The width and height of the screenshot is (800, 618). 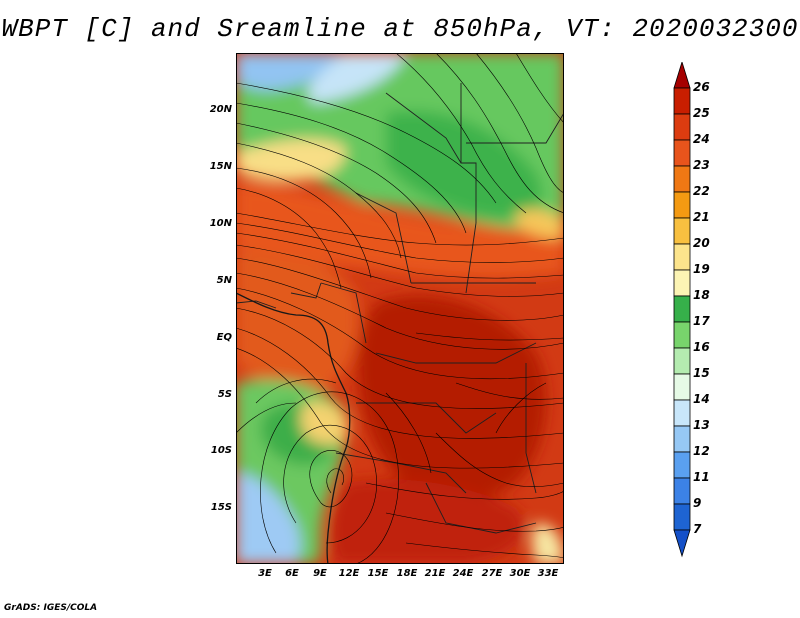 What do you see at coordinates (407, 573) in the screenshot?
I see `lon-tick-label: 18E` at bounding box center [407, 573].